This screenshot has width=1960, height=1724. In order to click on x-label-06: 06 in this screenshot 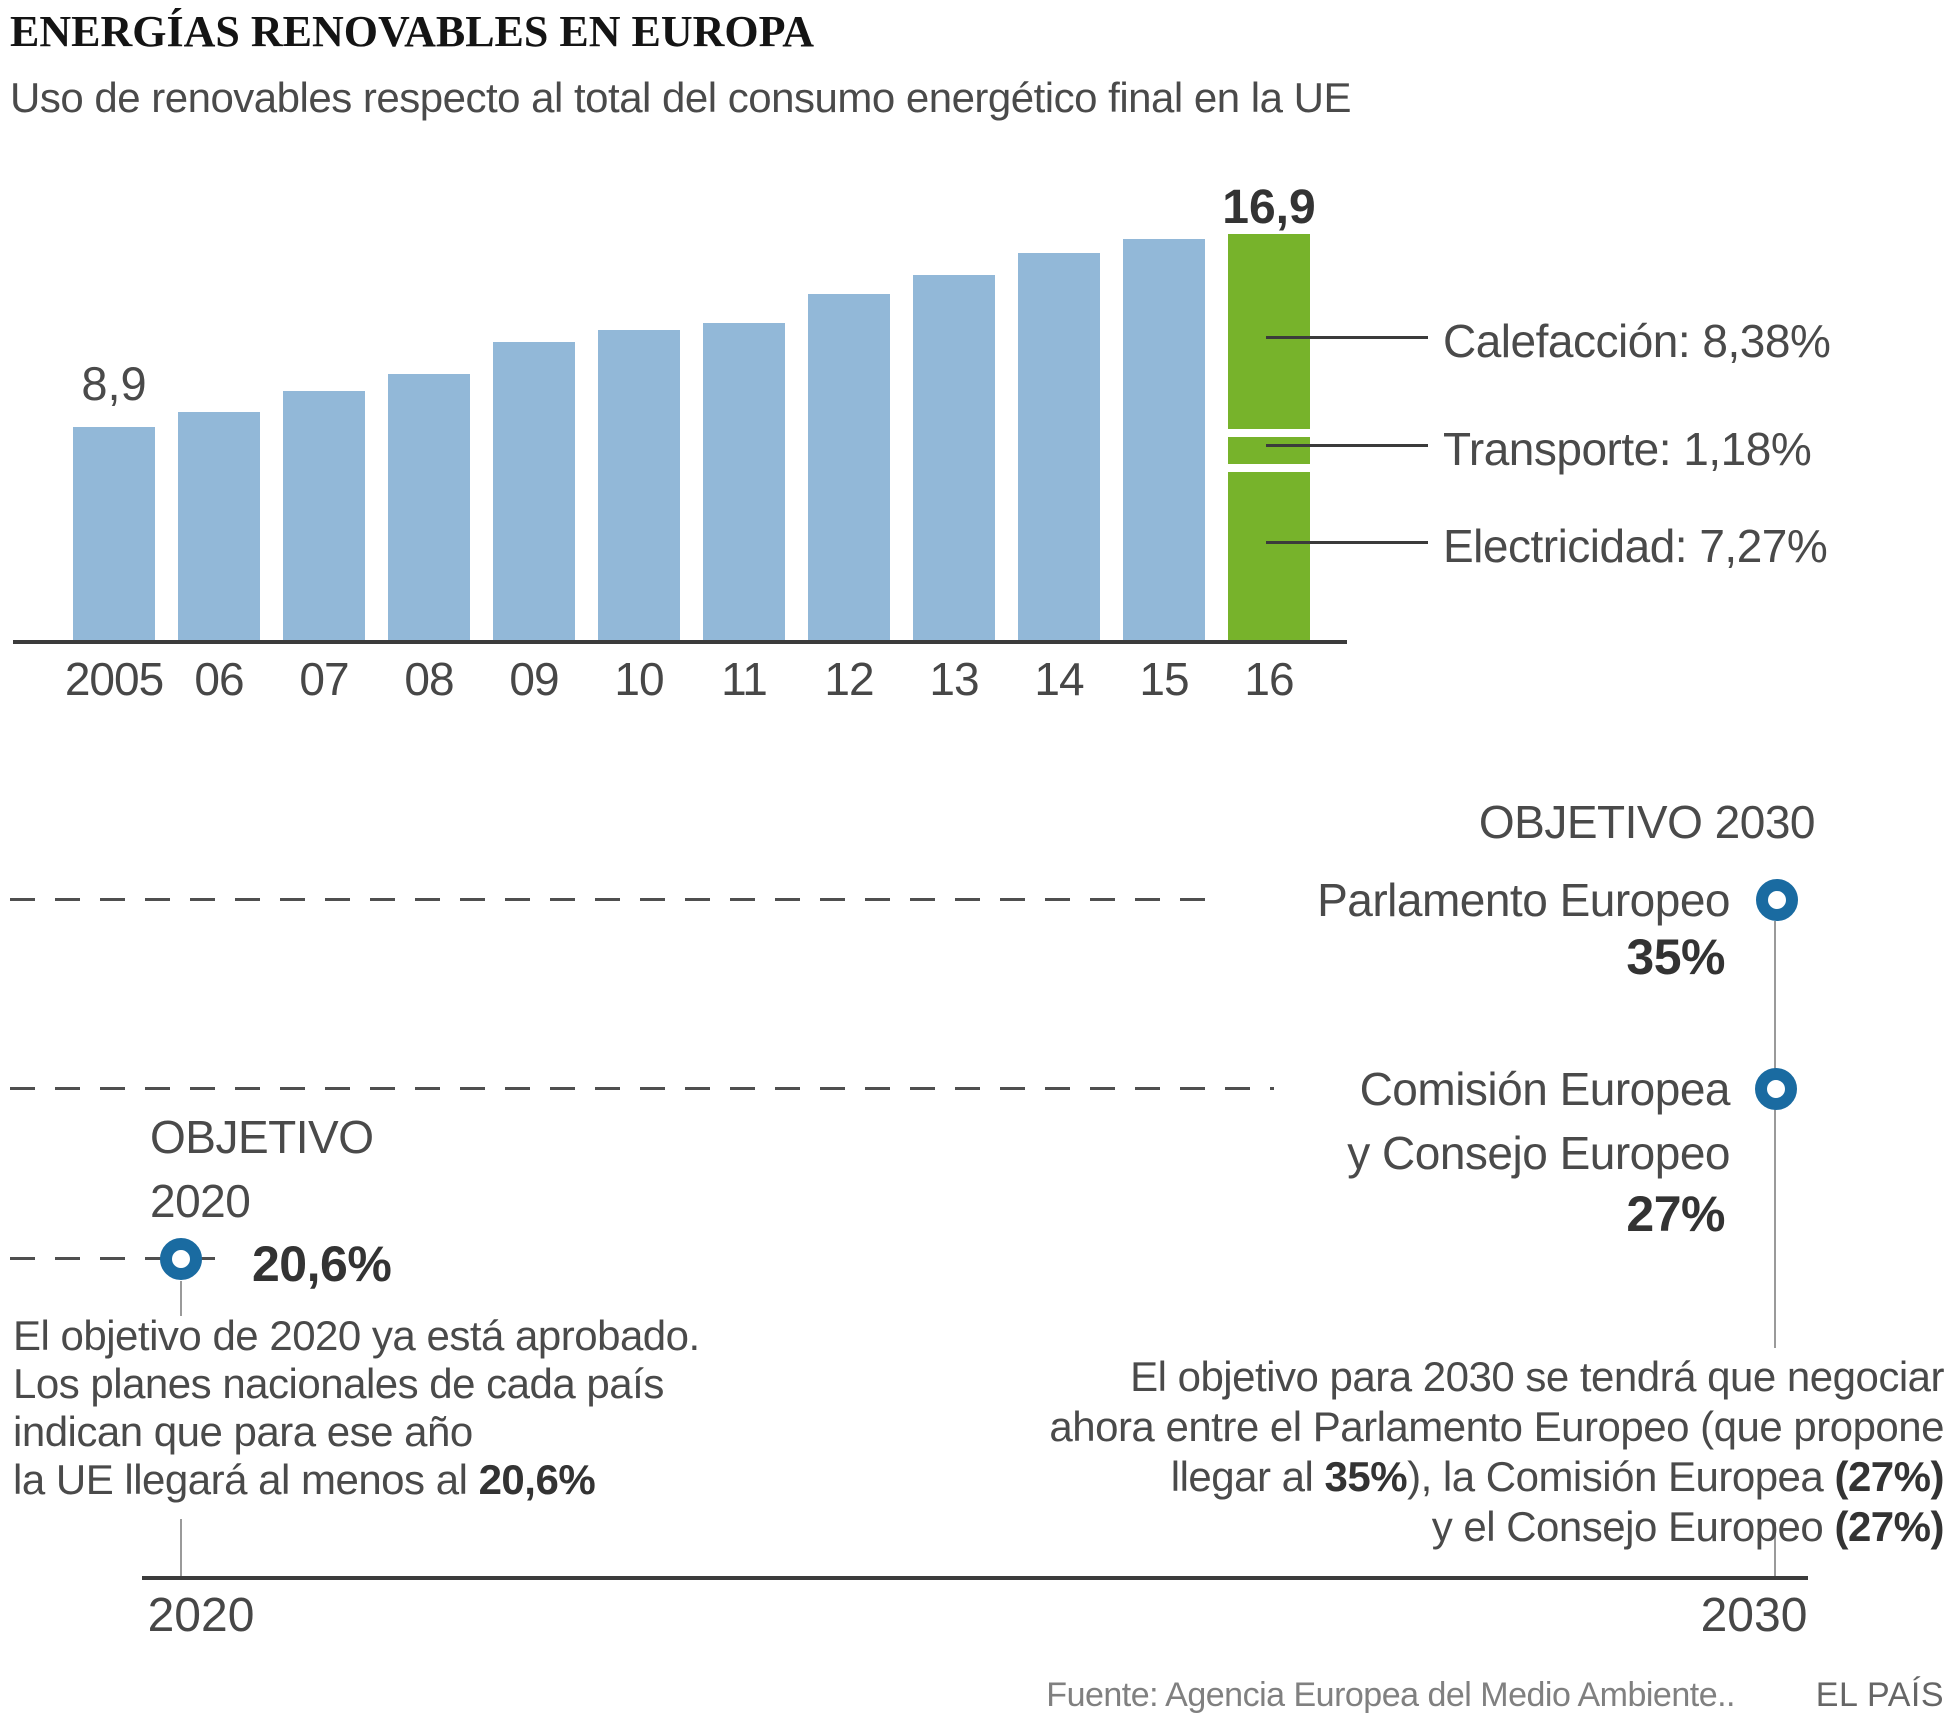, I will do `click(219, 679)`.